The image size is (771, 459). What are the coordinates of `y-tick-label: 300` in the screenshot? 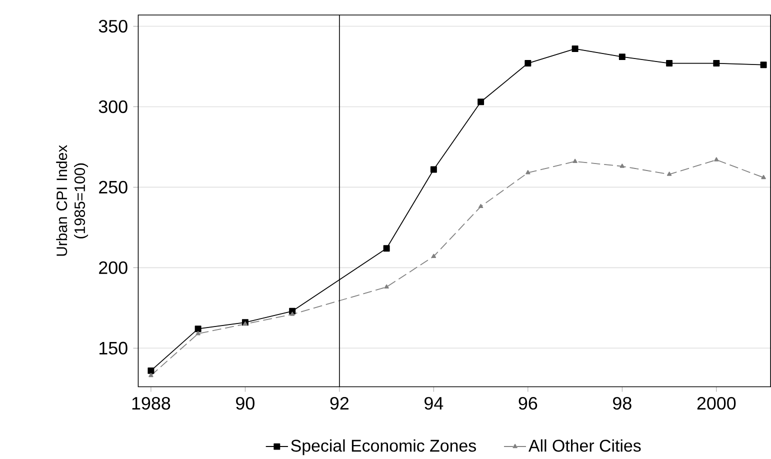 It's located at (113, 107).